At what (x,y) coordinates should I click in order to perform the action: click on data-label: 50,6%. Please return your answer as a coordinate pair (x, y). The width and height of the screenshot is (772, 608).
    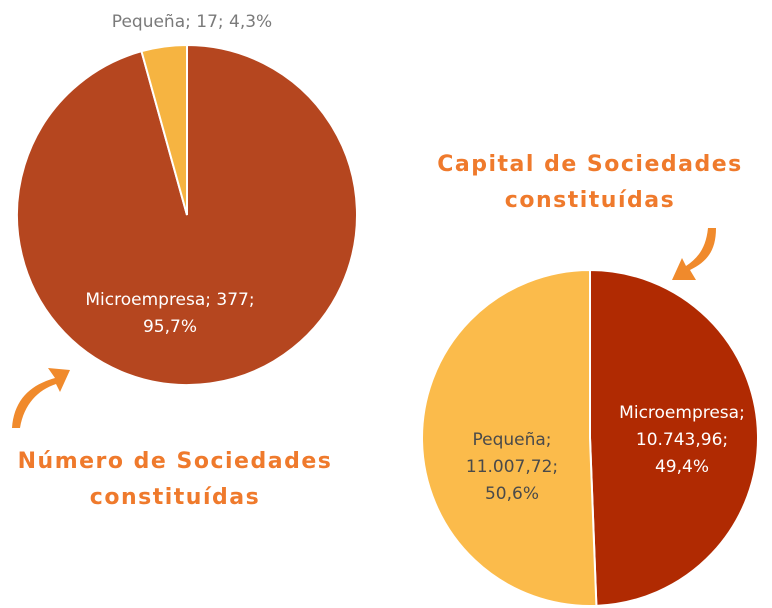
    Looking at the image, I should click on (512, 494).